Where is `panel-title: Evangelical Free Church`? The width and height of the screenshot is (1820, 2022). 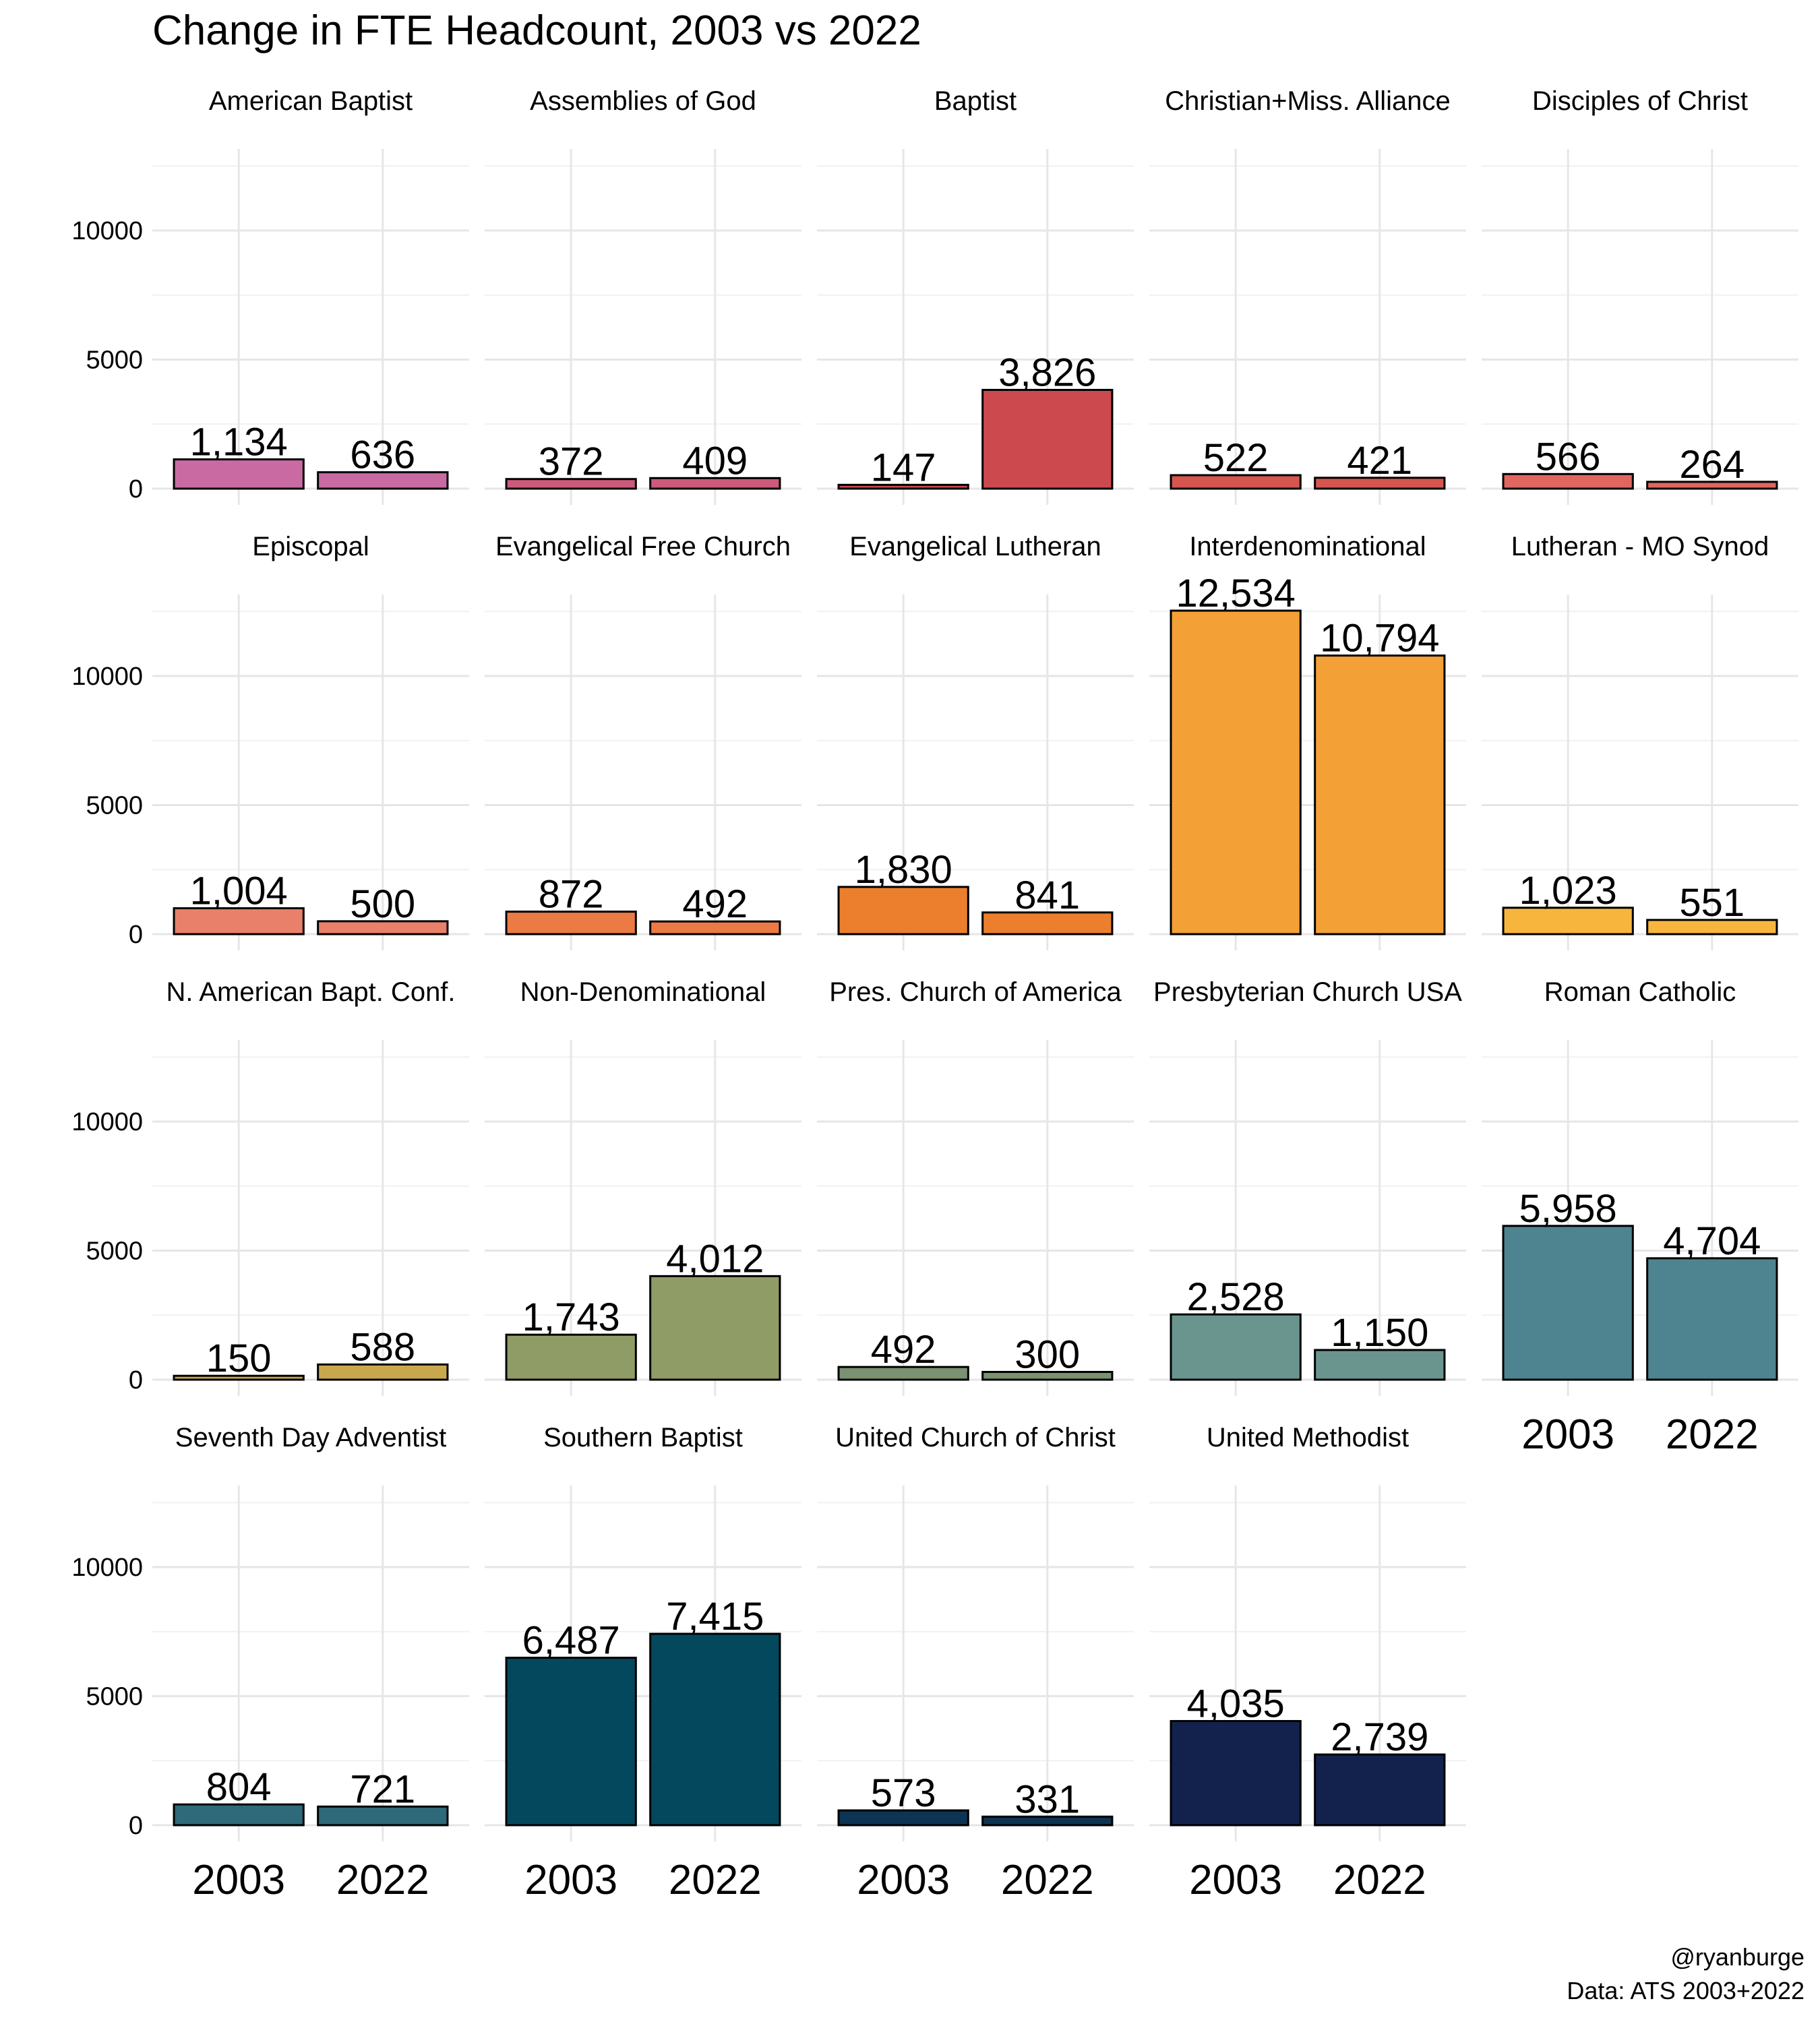 panel-title: Evangelical Free Church is located at coordinates (643, 546).